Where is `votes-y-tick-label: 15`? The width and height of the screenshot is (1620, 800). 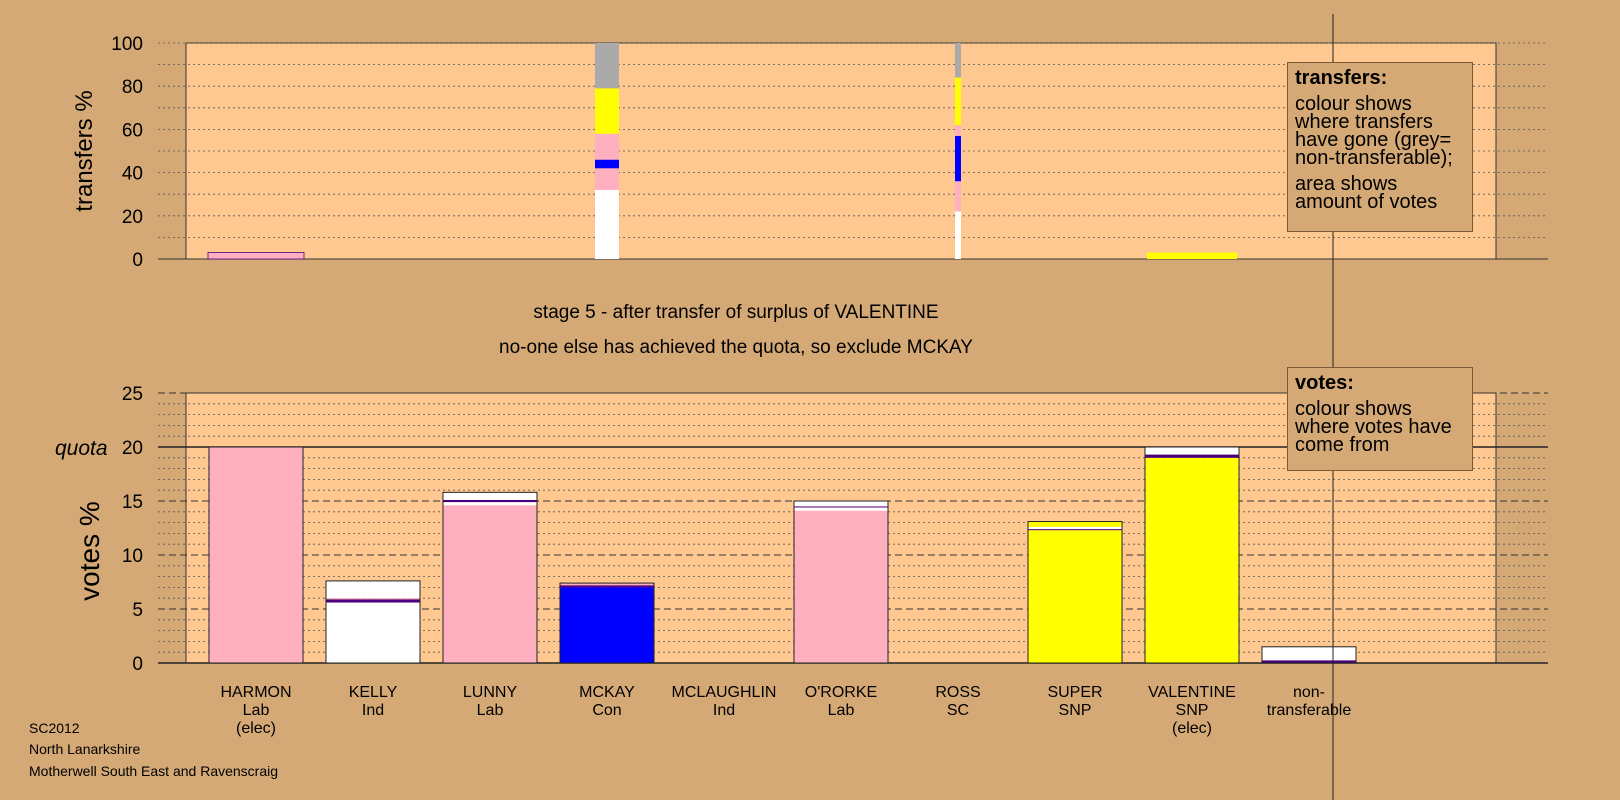 votes-y-tick-label: 15 is located at coordinates (132, 502).